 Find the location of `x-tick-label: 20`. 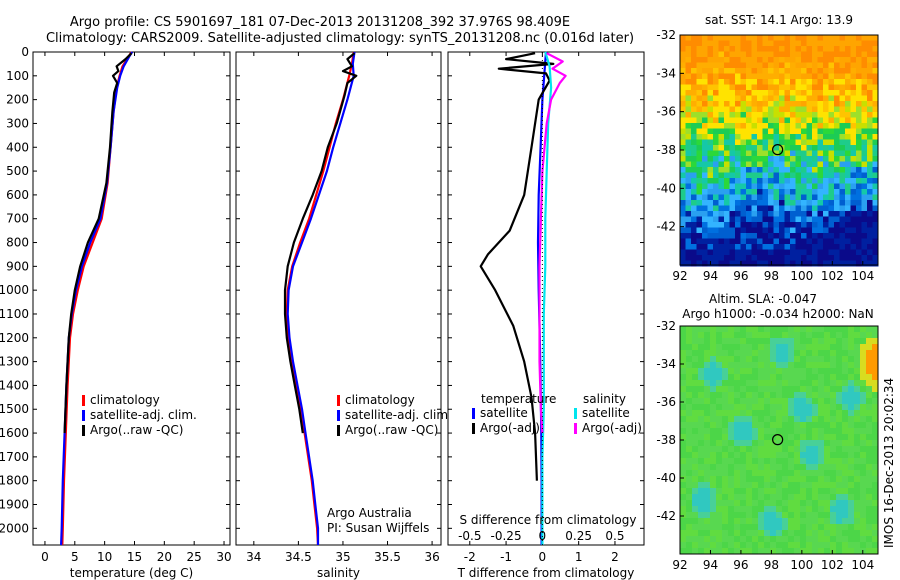

x-tick-label: 20 is located at coordinates (164, 557).